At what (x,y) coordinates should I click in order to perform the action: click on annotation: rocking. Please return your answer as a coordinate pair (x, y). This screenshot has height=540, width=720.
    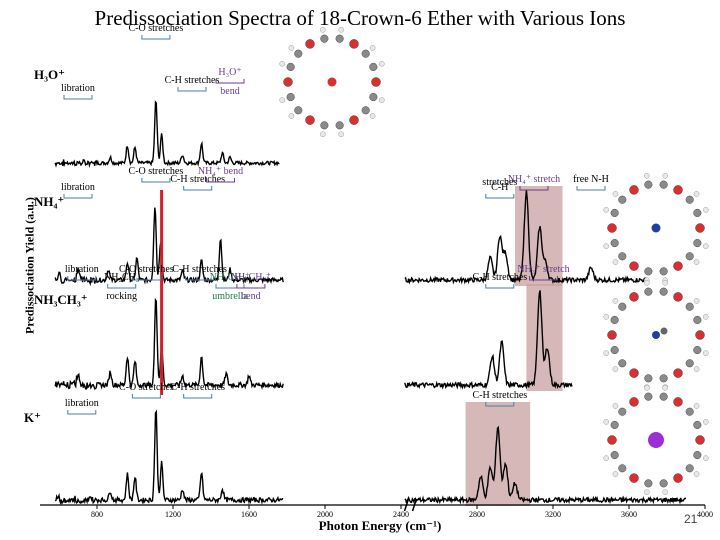
    Looking at the image, I should click on (121, 296).